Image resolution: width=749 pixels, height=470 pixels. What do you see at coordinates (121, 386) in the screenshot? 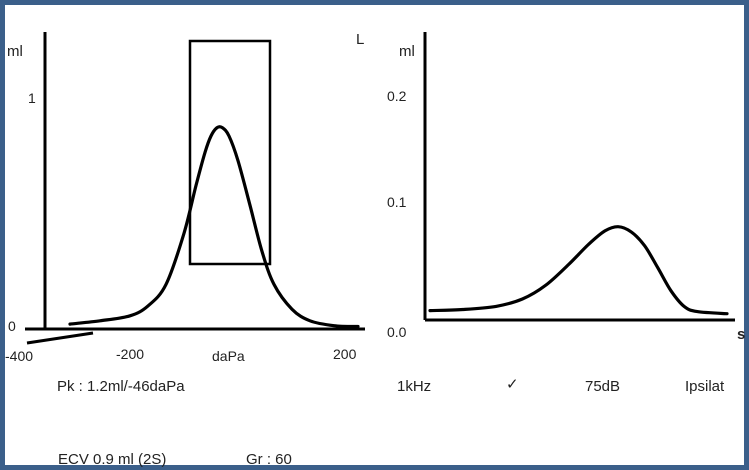
I see `tymp-peak-readout: Pk : 1.2ml/-46daPa` at bounding box center [121, 386].